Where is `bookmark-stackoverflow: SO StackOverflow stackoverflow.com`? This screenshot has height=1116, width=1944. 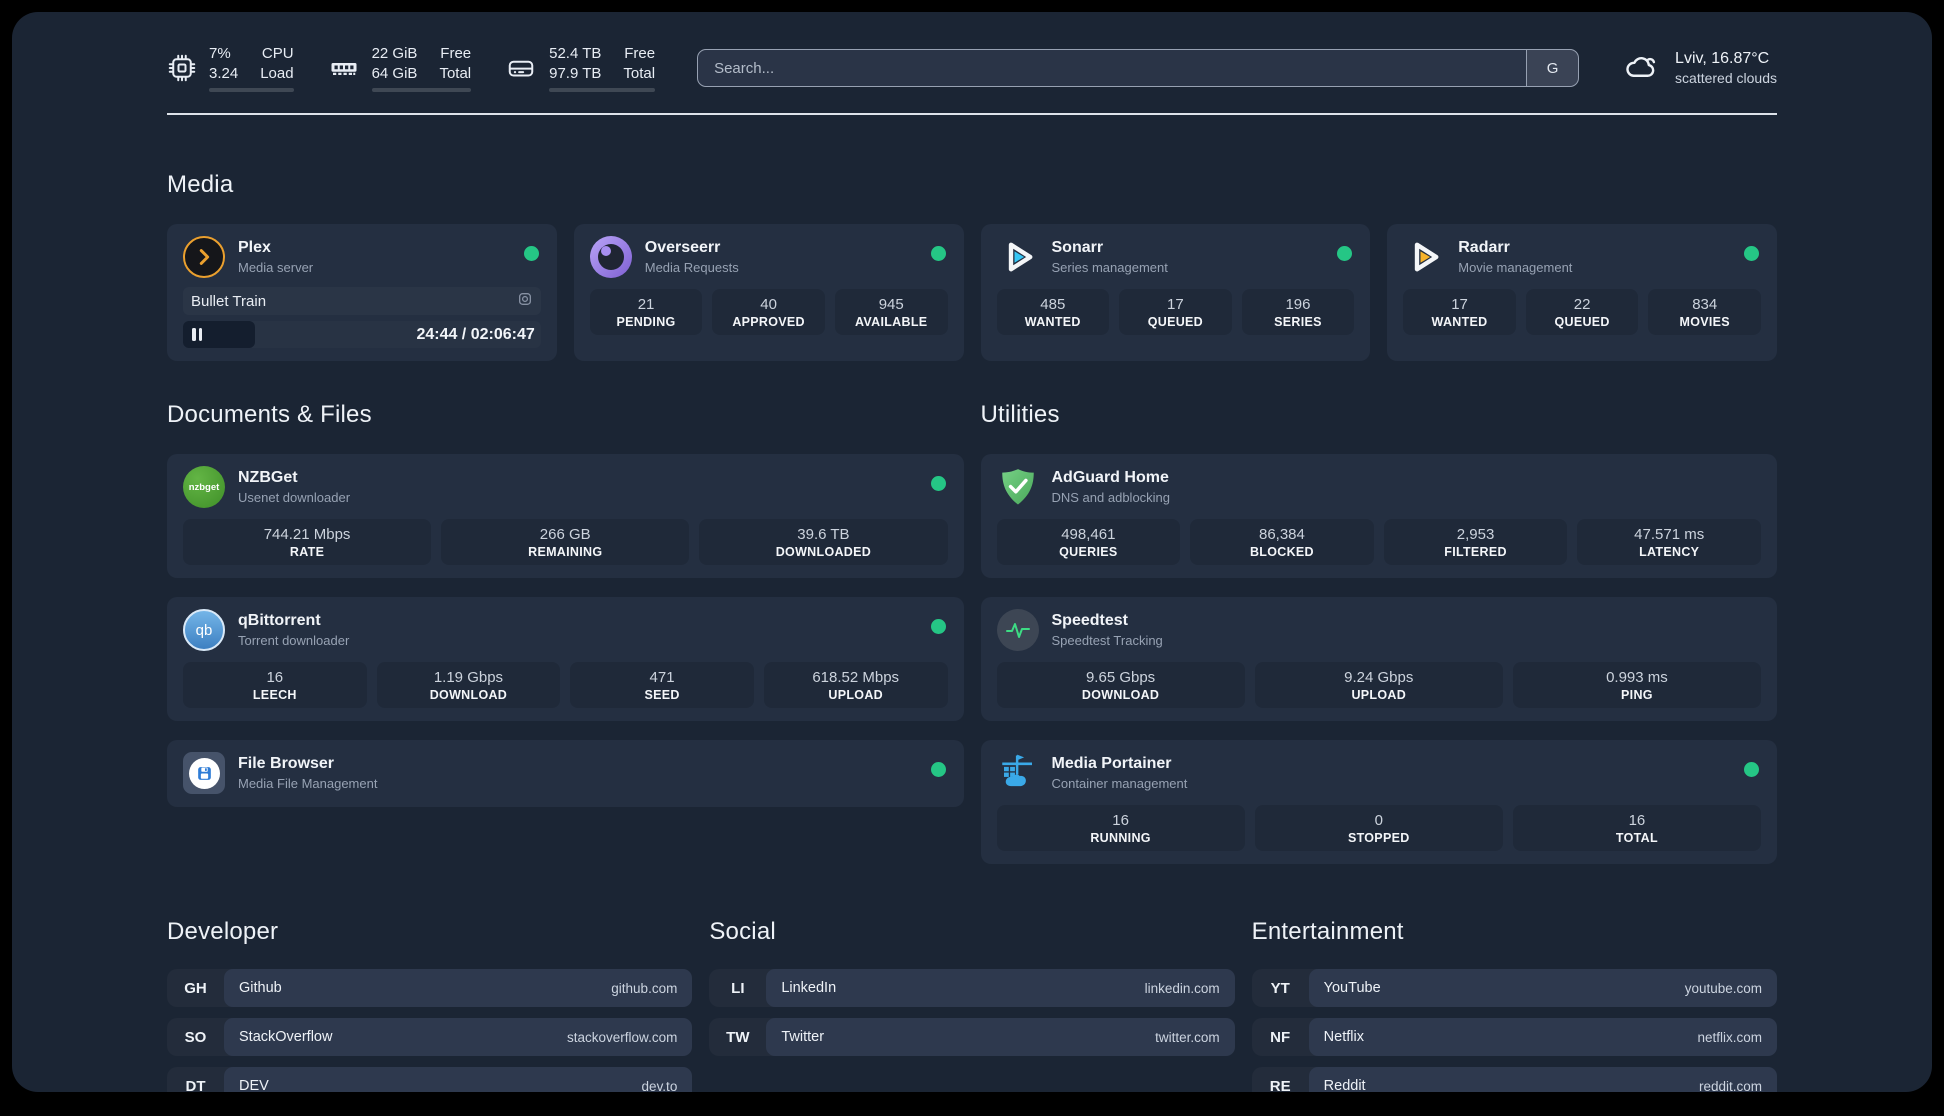
bookmark-stackoverflow: SO StackOverflow stackoverflow.com is located at coordinates (430, 1037).